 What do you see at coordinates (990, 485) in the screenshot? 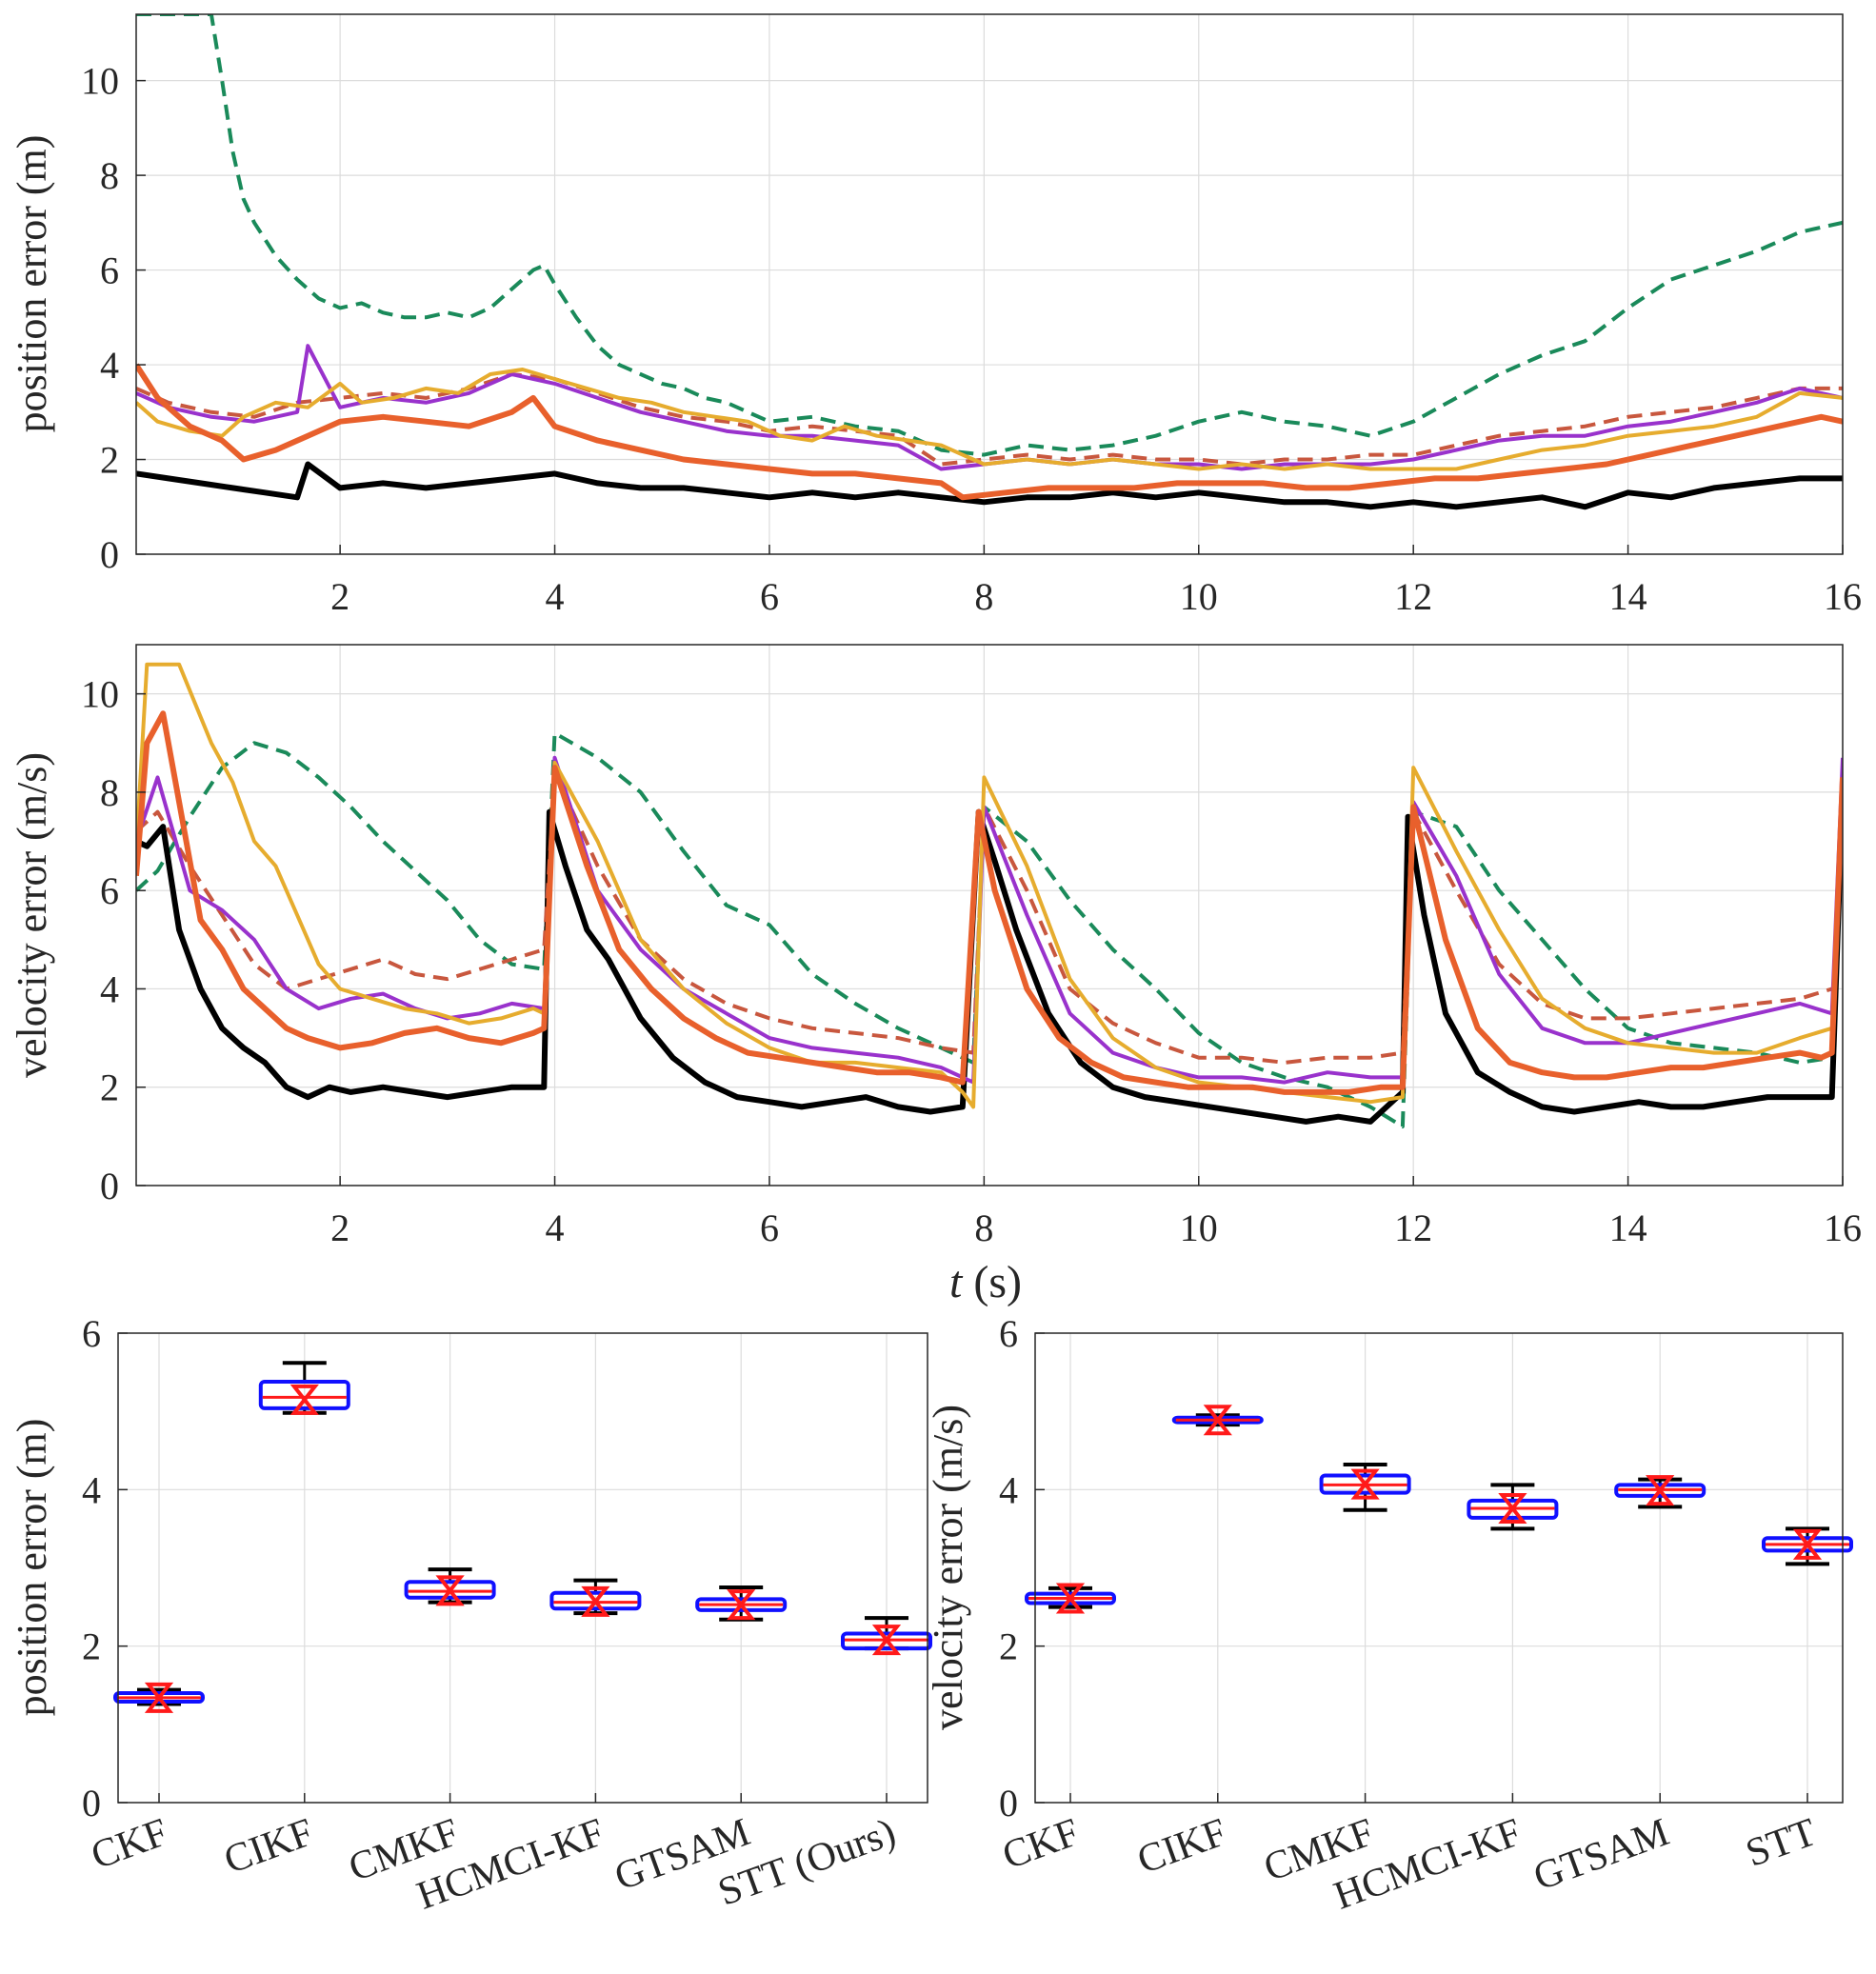
I see `series-line-ckf` at bounding box center [990, 485].